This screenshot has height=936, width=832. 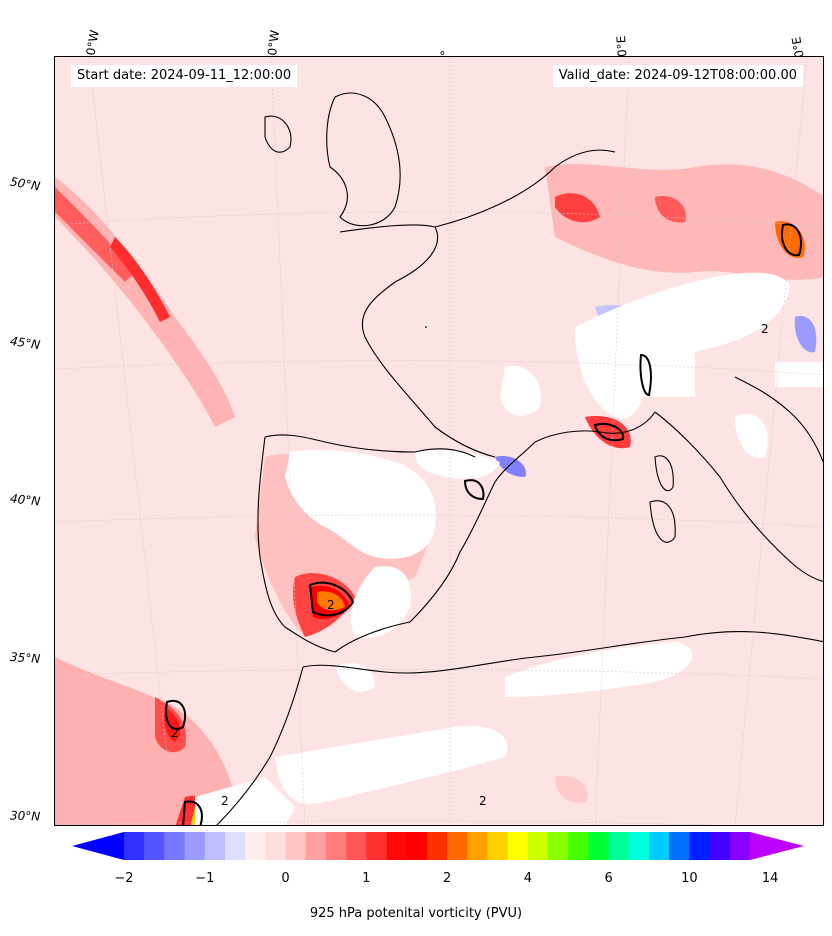 I want to click on graticule-50n, so click(x=439, y=219).